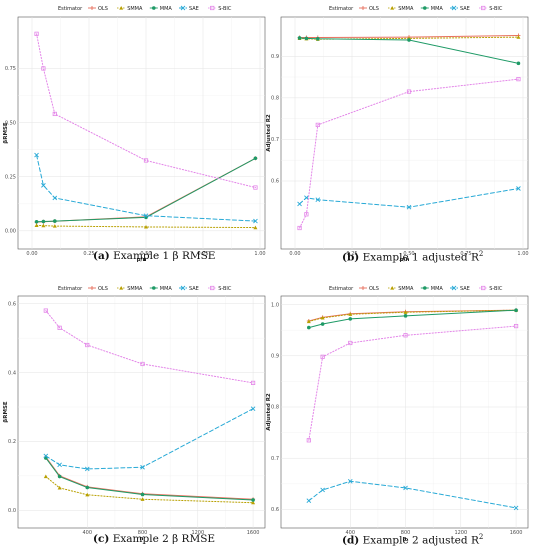 This screenshot has height=550, width=533. Describe the element at coordinates (154, 539) in the screenshot. I see `caption-c: (c) Example 2 β RMSE` at that location.